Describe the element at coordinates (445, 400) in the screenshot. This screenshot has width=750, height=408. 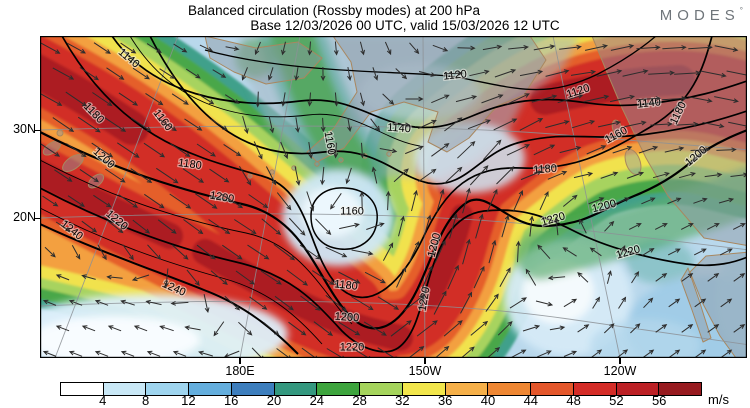
I see `colorbar-tick-label: 36` at that location.